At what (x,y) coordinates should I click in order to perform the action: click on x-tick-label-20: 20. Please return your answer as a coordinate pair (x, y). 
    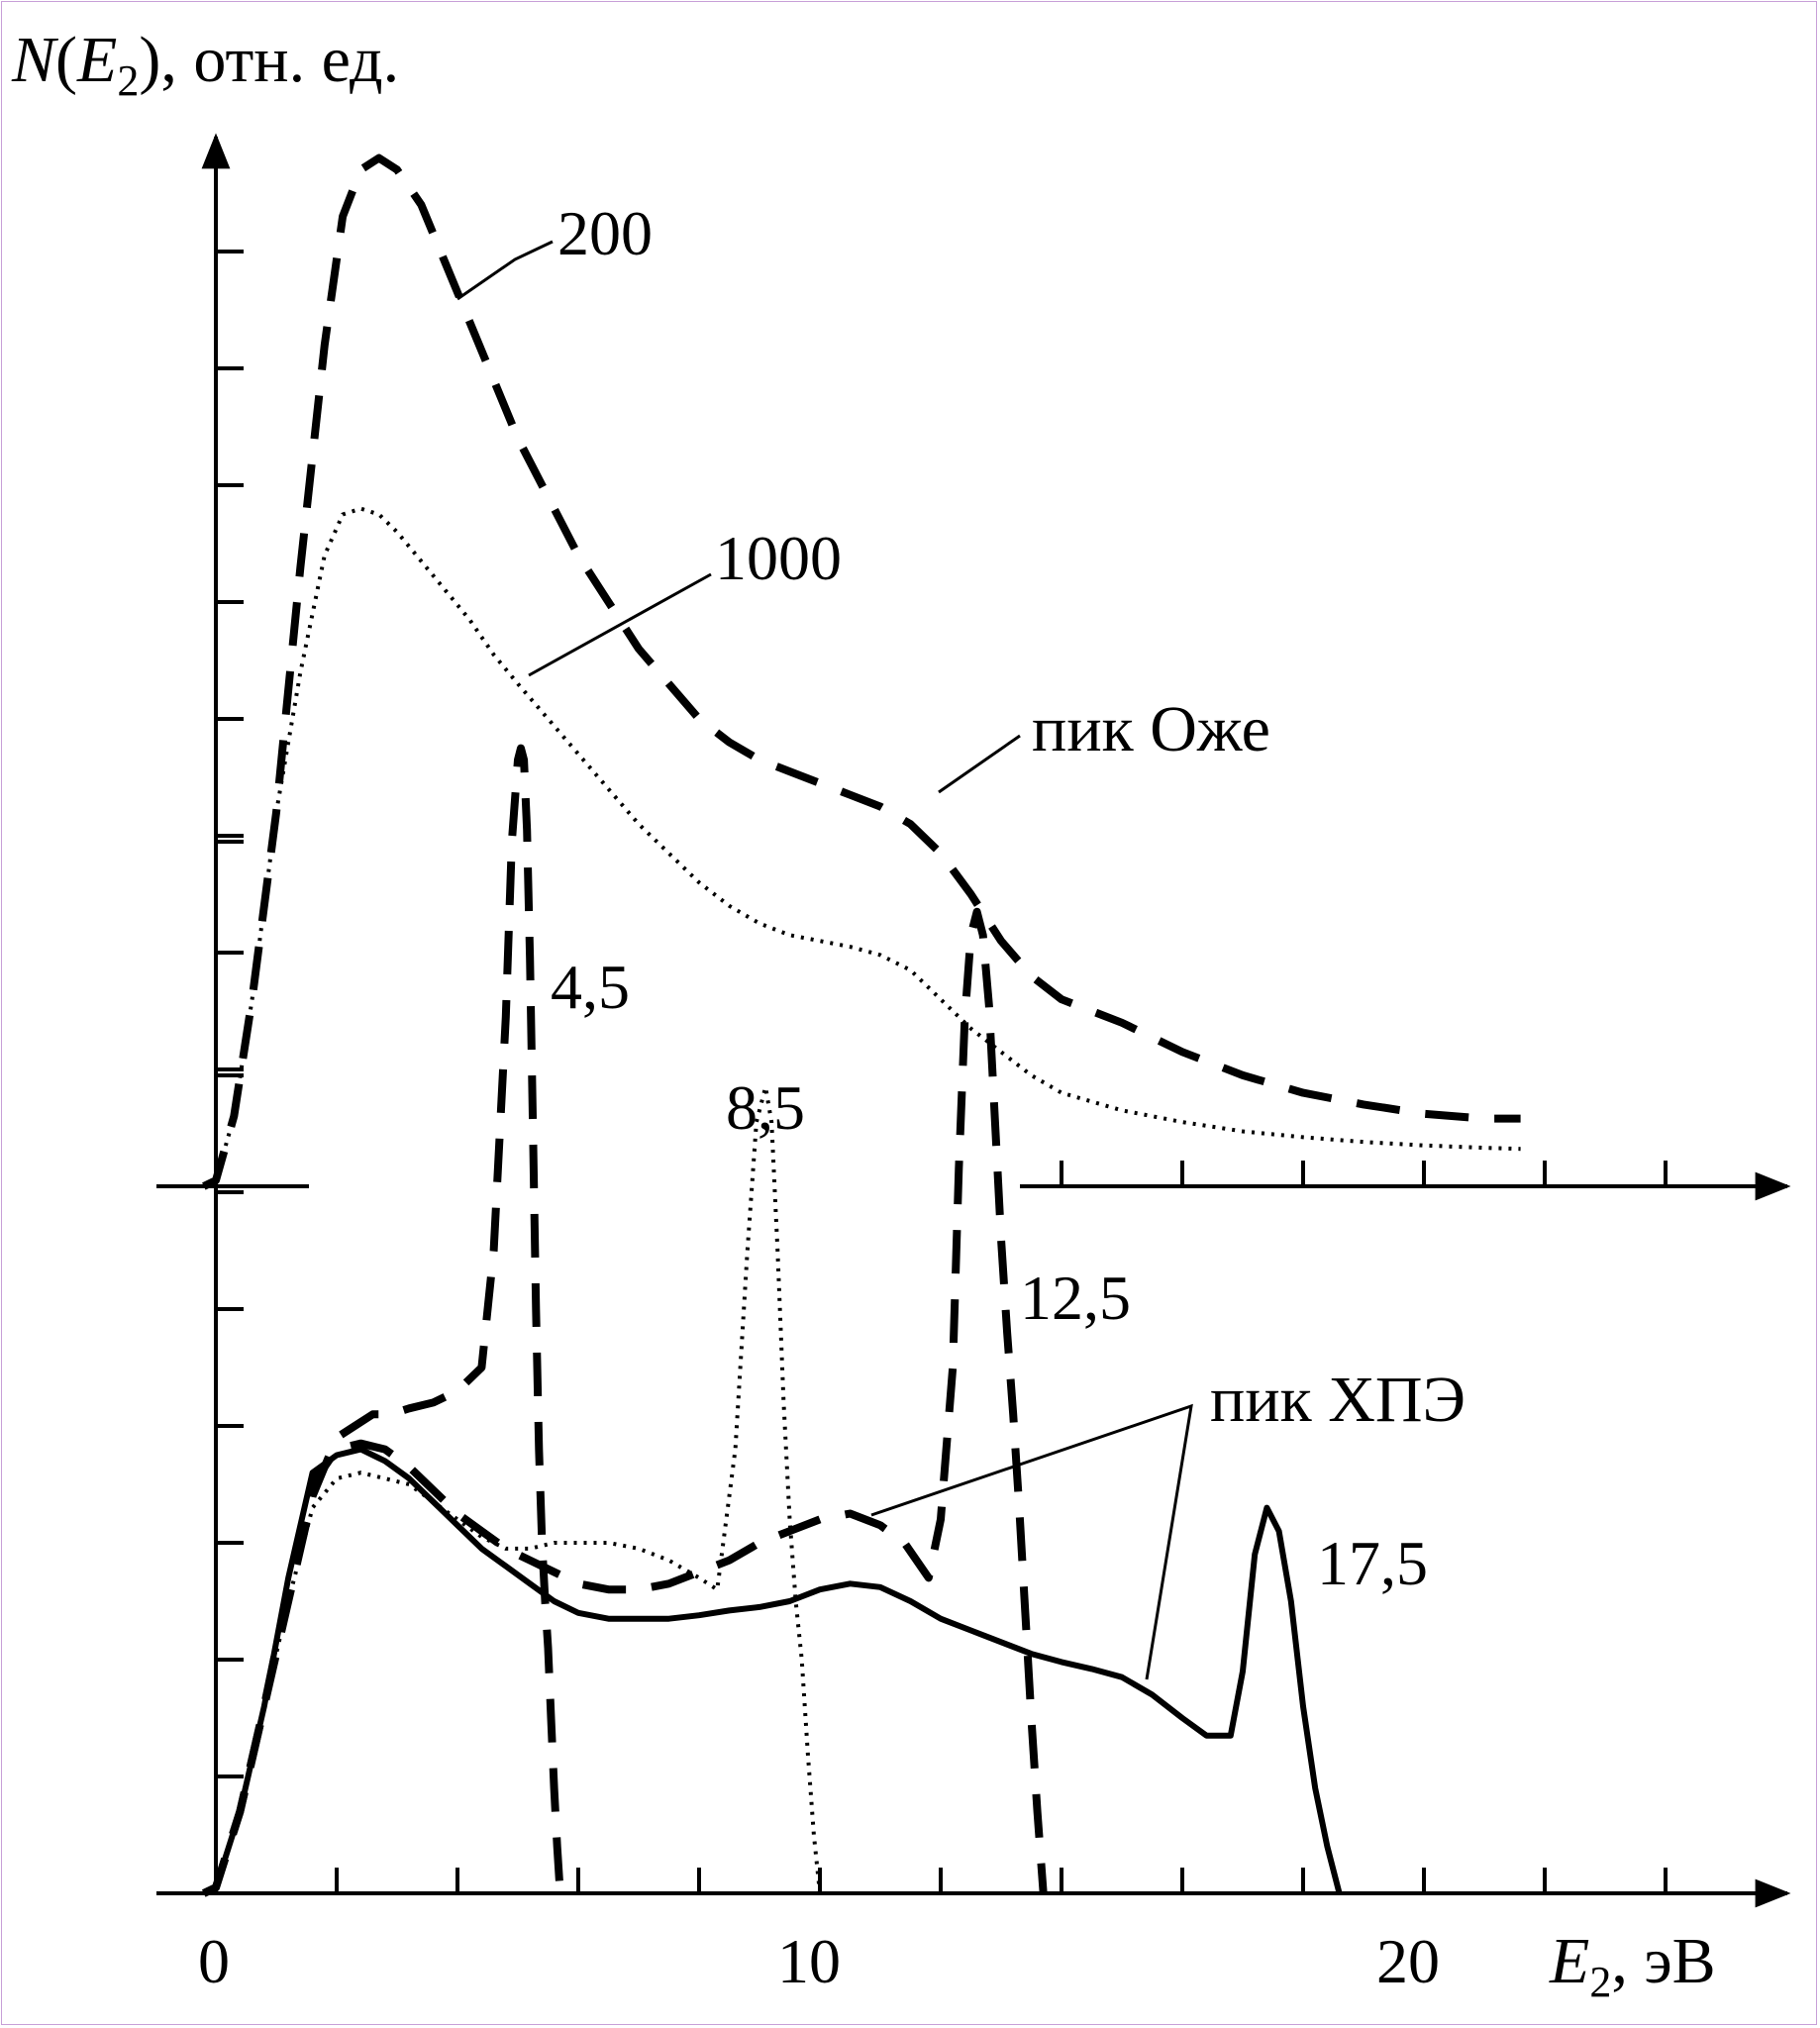
    Looking at the image, I should click on (1408, 1961).